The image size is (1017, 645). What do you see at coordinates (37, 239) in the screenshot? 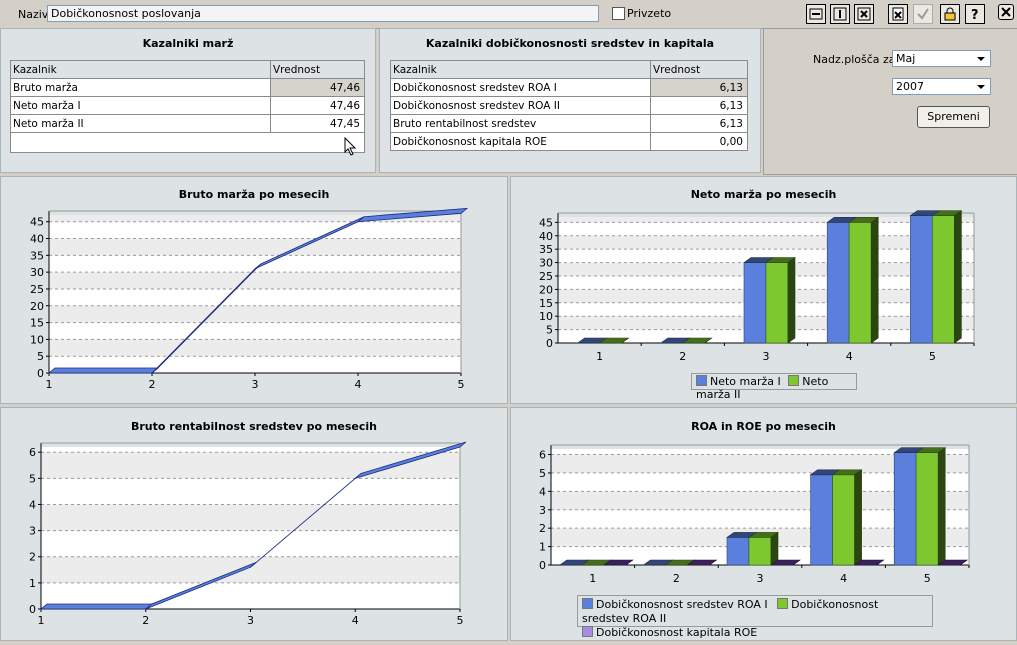
I see `y-tick-label: 40` at bounding box center [37, 239].